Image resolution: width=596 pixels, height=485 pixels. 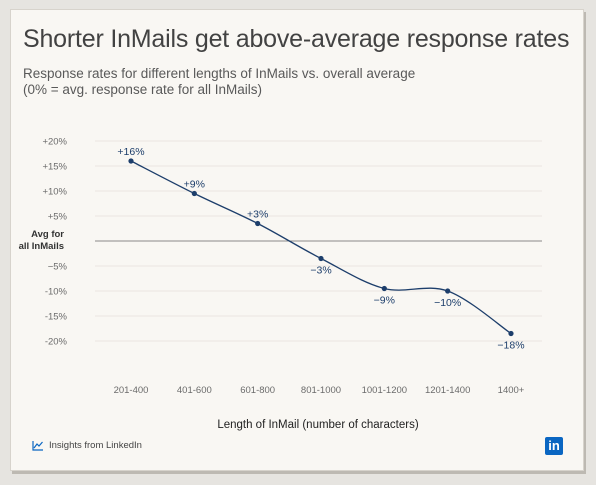 What do you see at coordinates (511, 390) in the screenshot?
I see `x-tick-label: 1400+` at bounding box center [511, 390].